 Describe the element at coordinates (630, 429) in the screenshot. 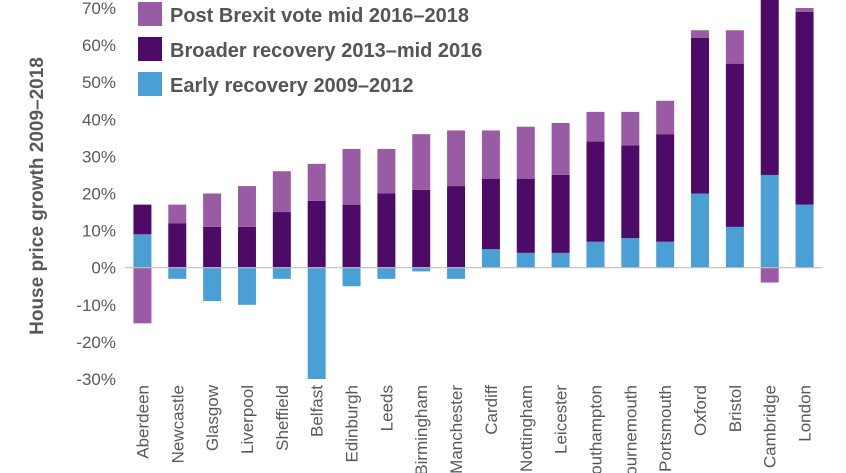

I see `category-label: Bournemouth` at that location.